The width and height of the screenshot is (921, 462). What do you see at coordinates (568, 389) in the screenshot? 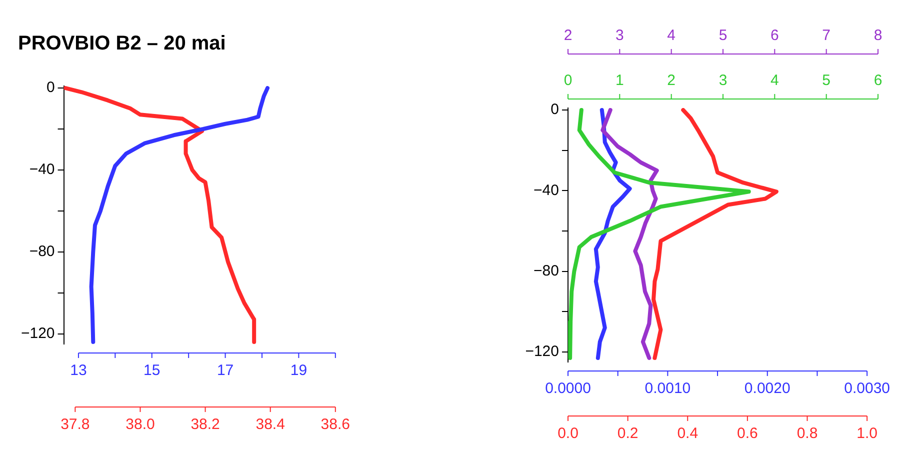
I see `x-tick-label: 0.0000` at bounding box center [568, 389].